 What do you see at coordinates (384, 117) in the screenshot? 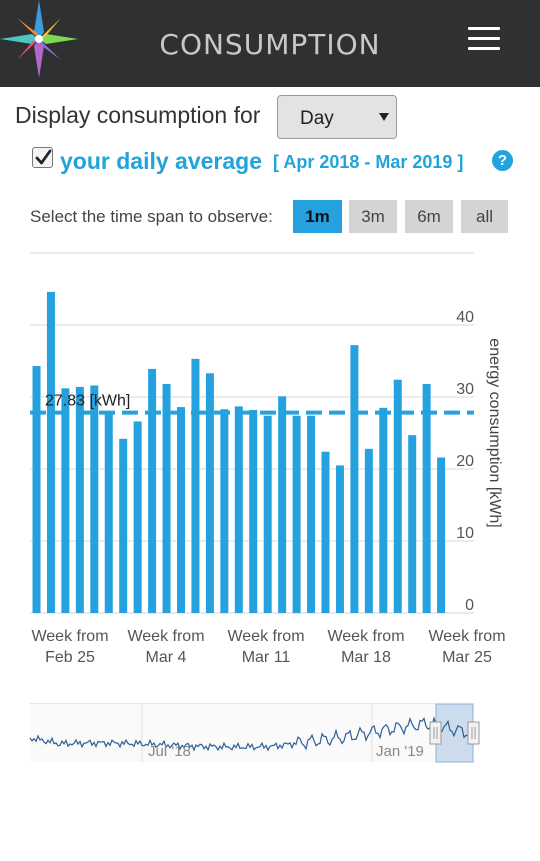
I see `chevron-down-icon` at bounding box center [384, 117].